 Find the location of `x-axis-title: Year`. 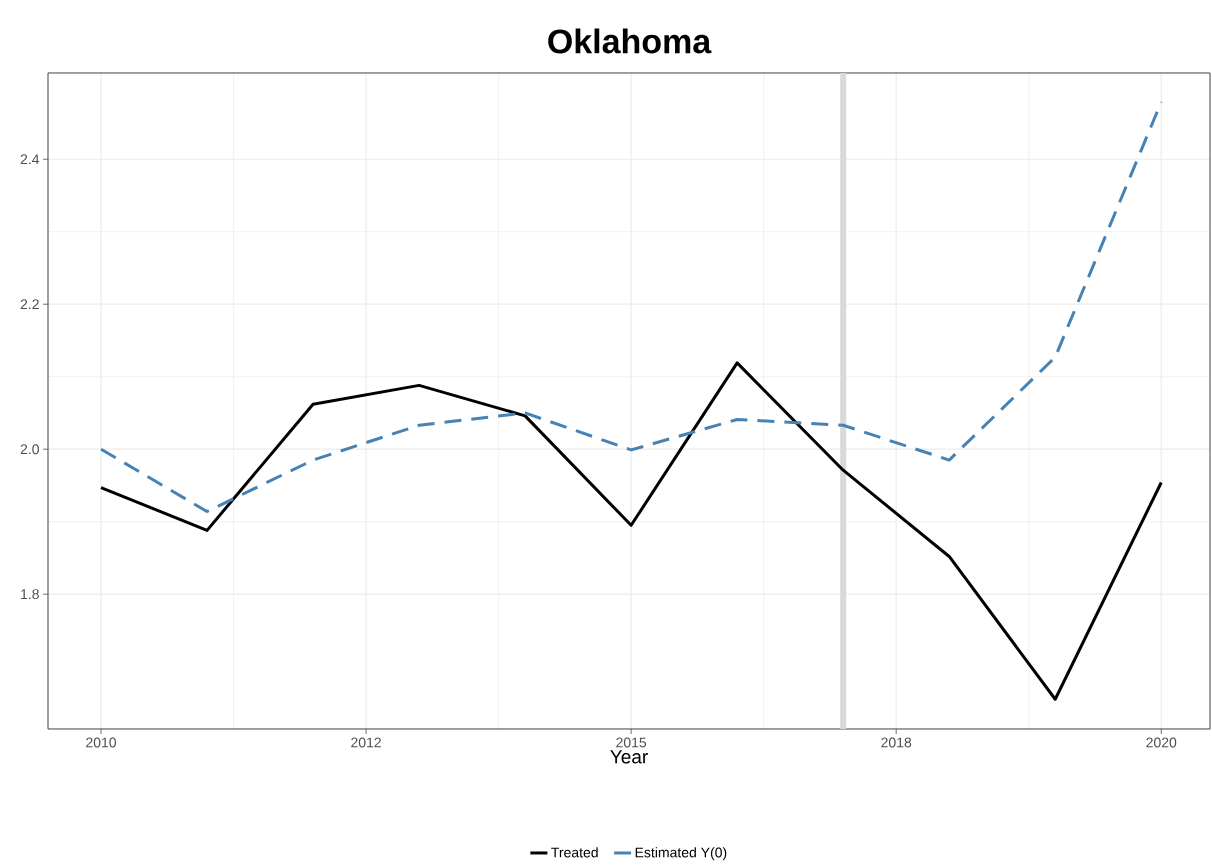

x-axis-title: Year is located at coordinates (629, 757).